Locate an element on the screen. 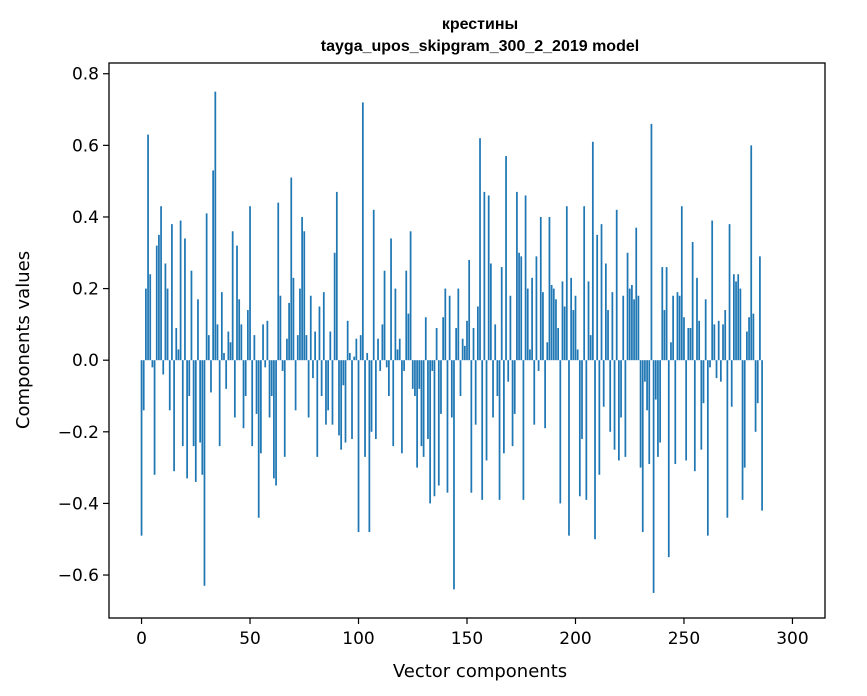 The width and height of the screenshot is (867, 696). x-tick-label: 300 is located at coordinates (792, 639).